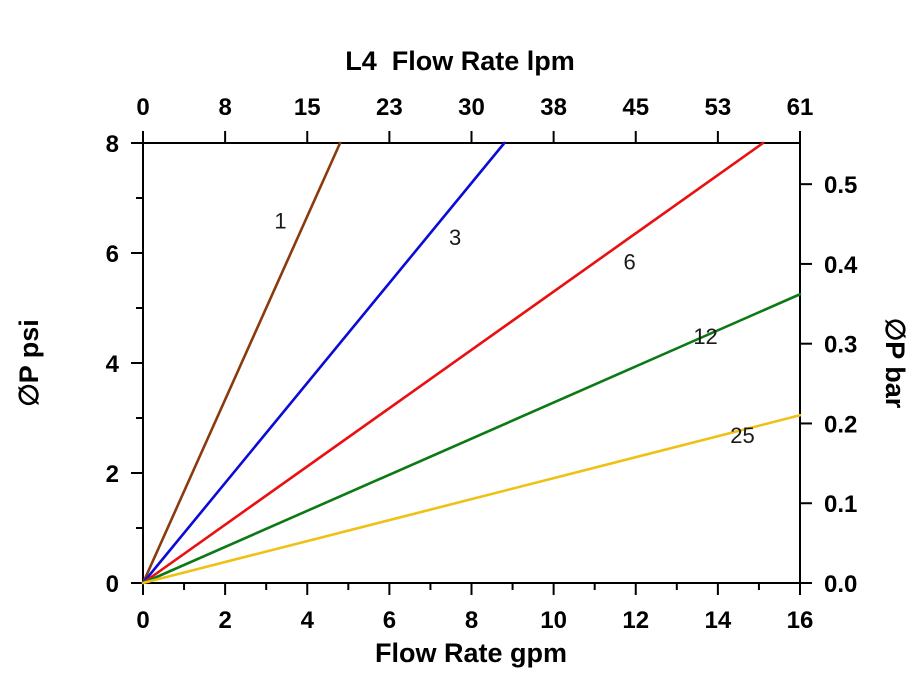 This screenshot has height=694, width=916. What do you see at coordinates (471, 107) in the screenshot?
I see `x-top-tick-label: 30` at bounding box center [471, 107].